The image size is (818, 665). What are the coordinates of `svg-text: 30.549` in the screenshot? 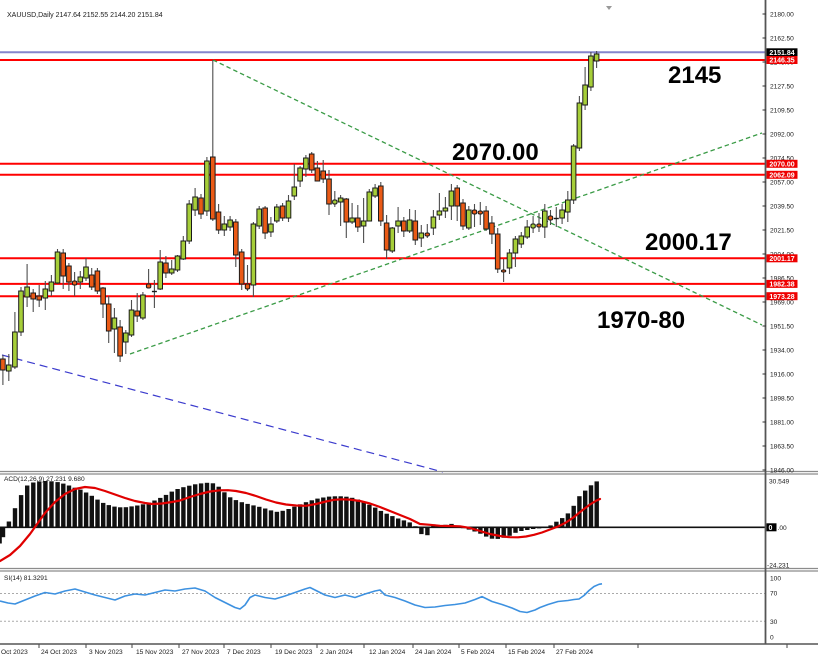 It's located at (779, 482).